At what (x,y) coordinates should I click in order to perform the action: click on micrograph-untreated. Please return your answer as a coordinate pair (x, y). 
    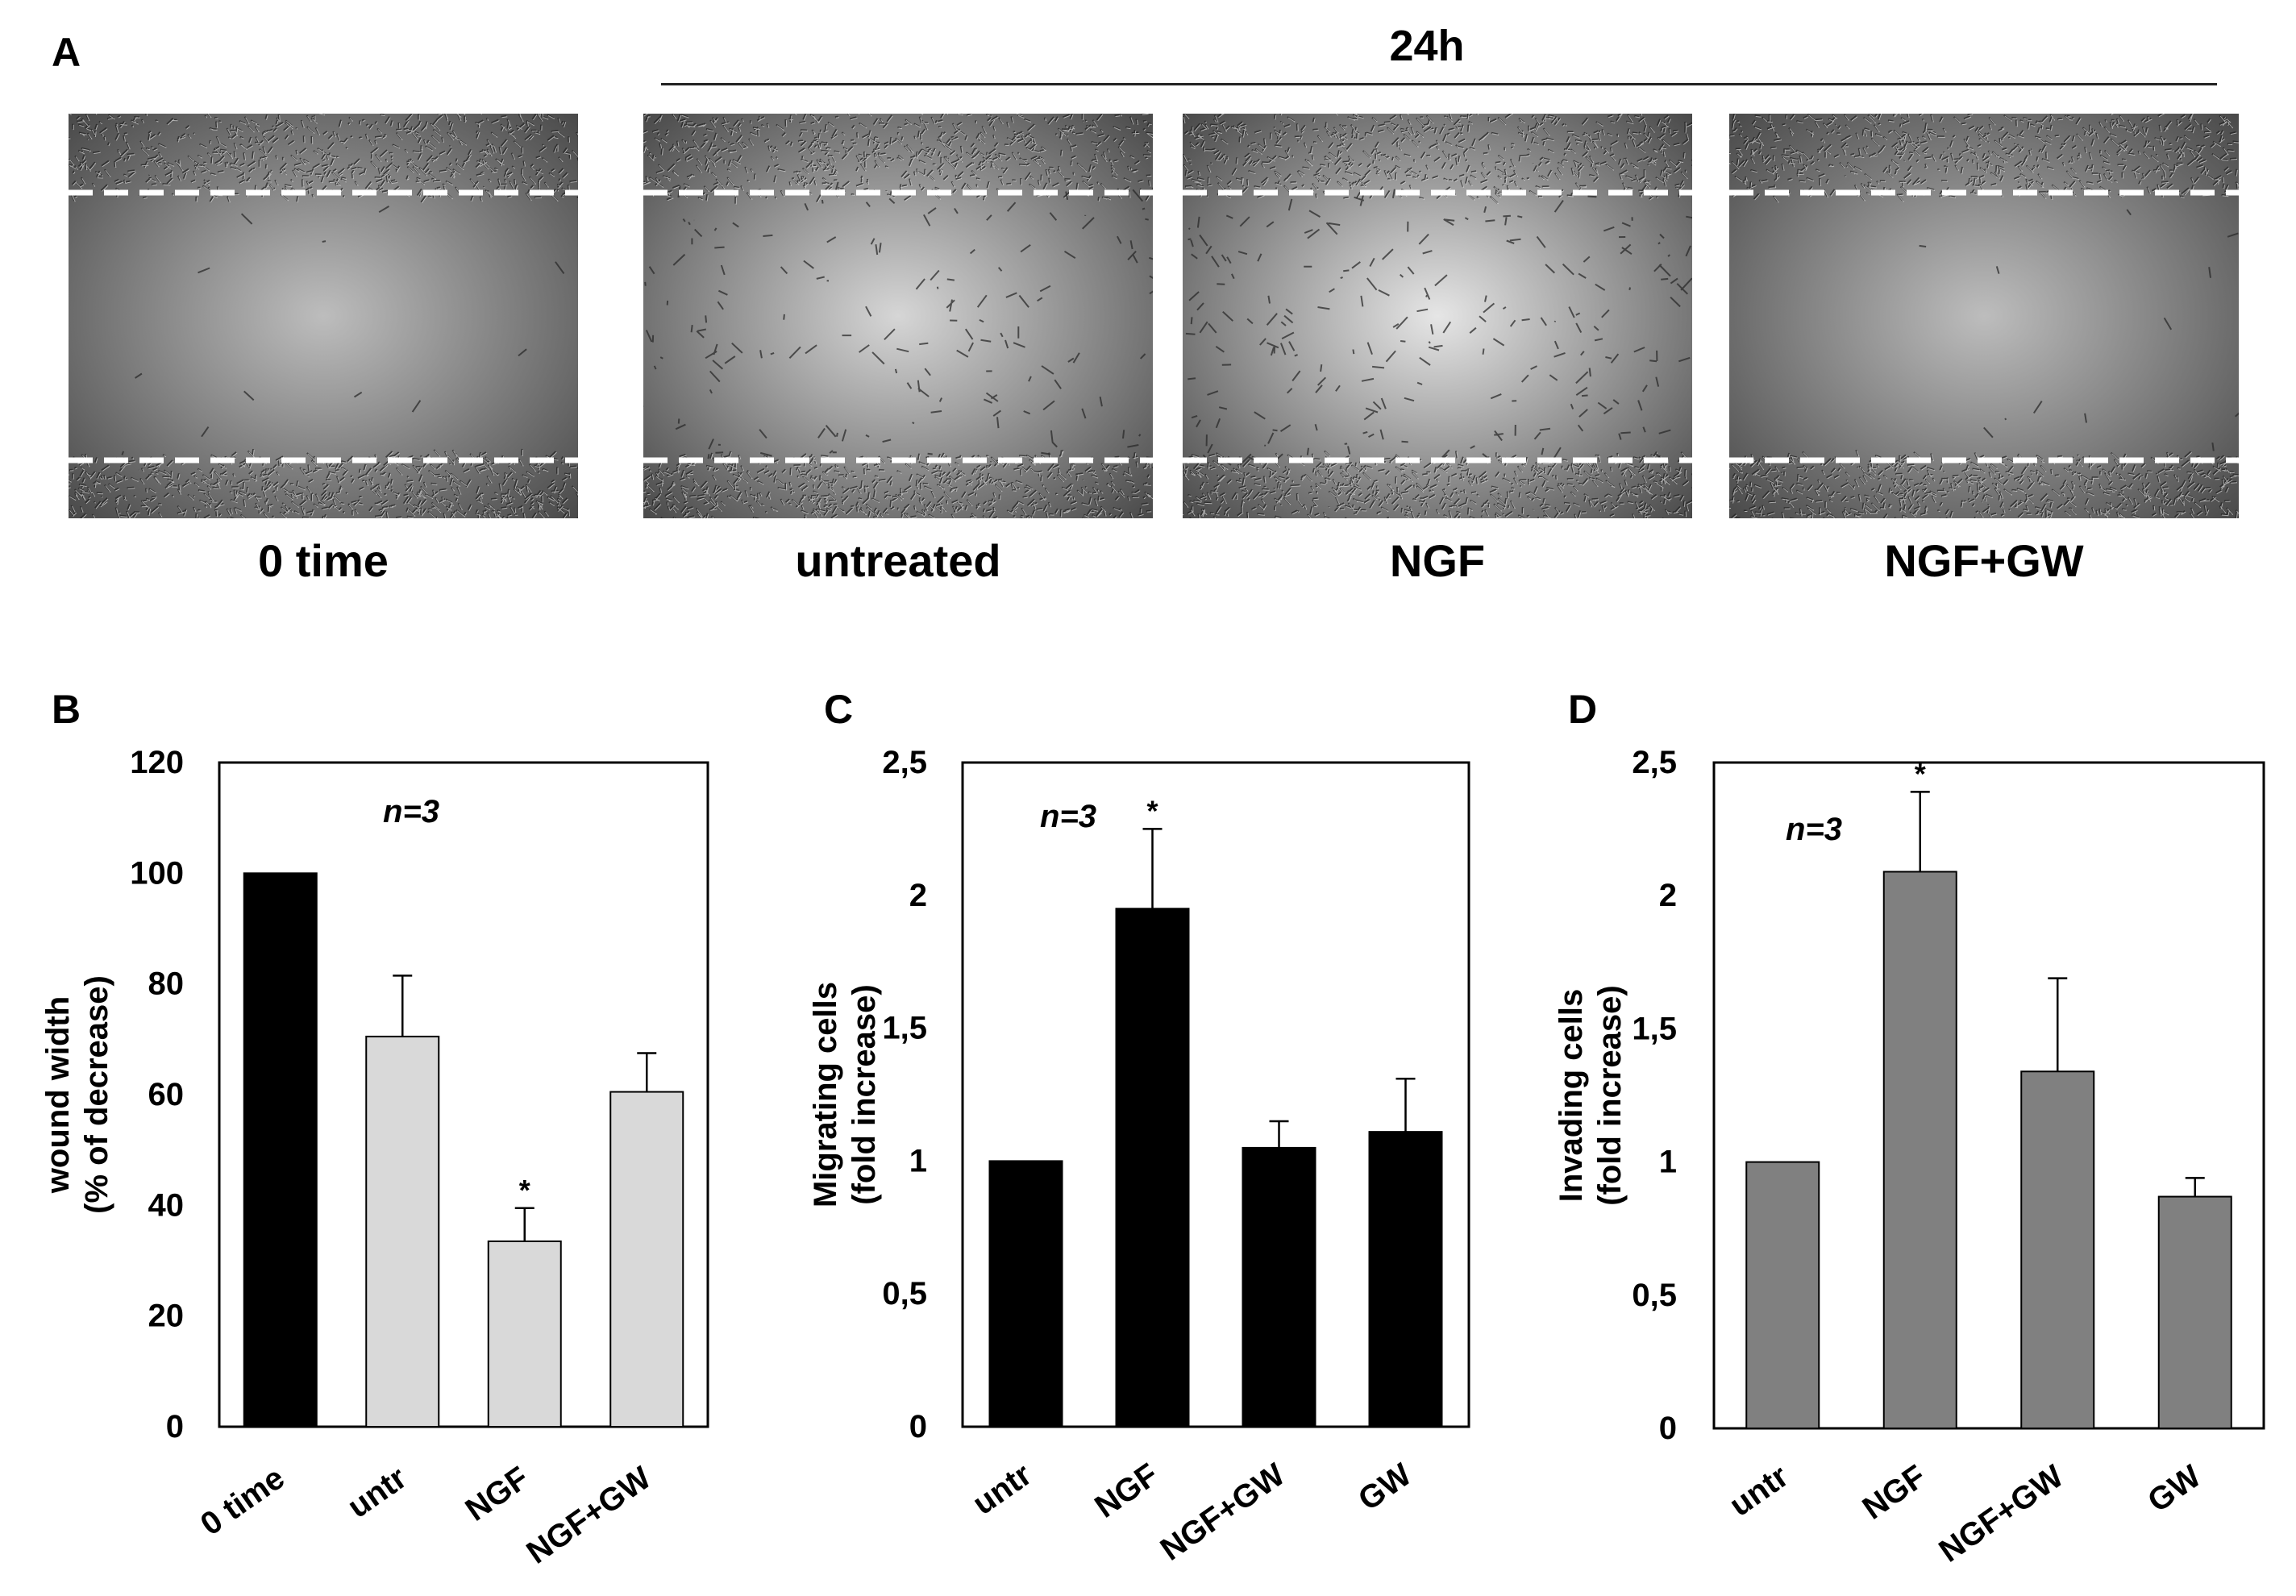
    Looking at the image, I should click on (898, 316).